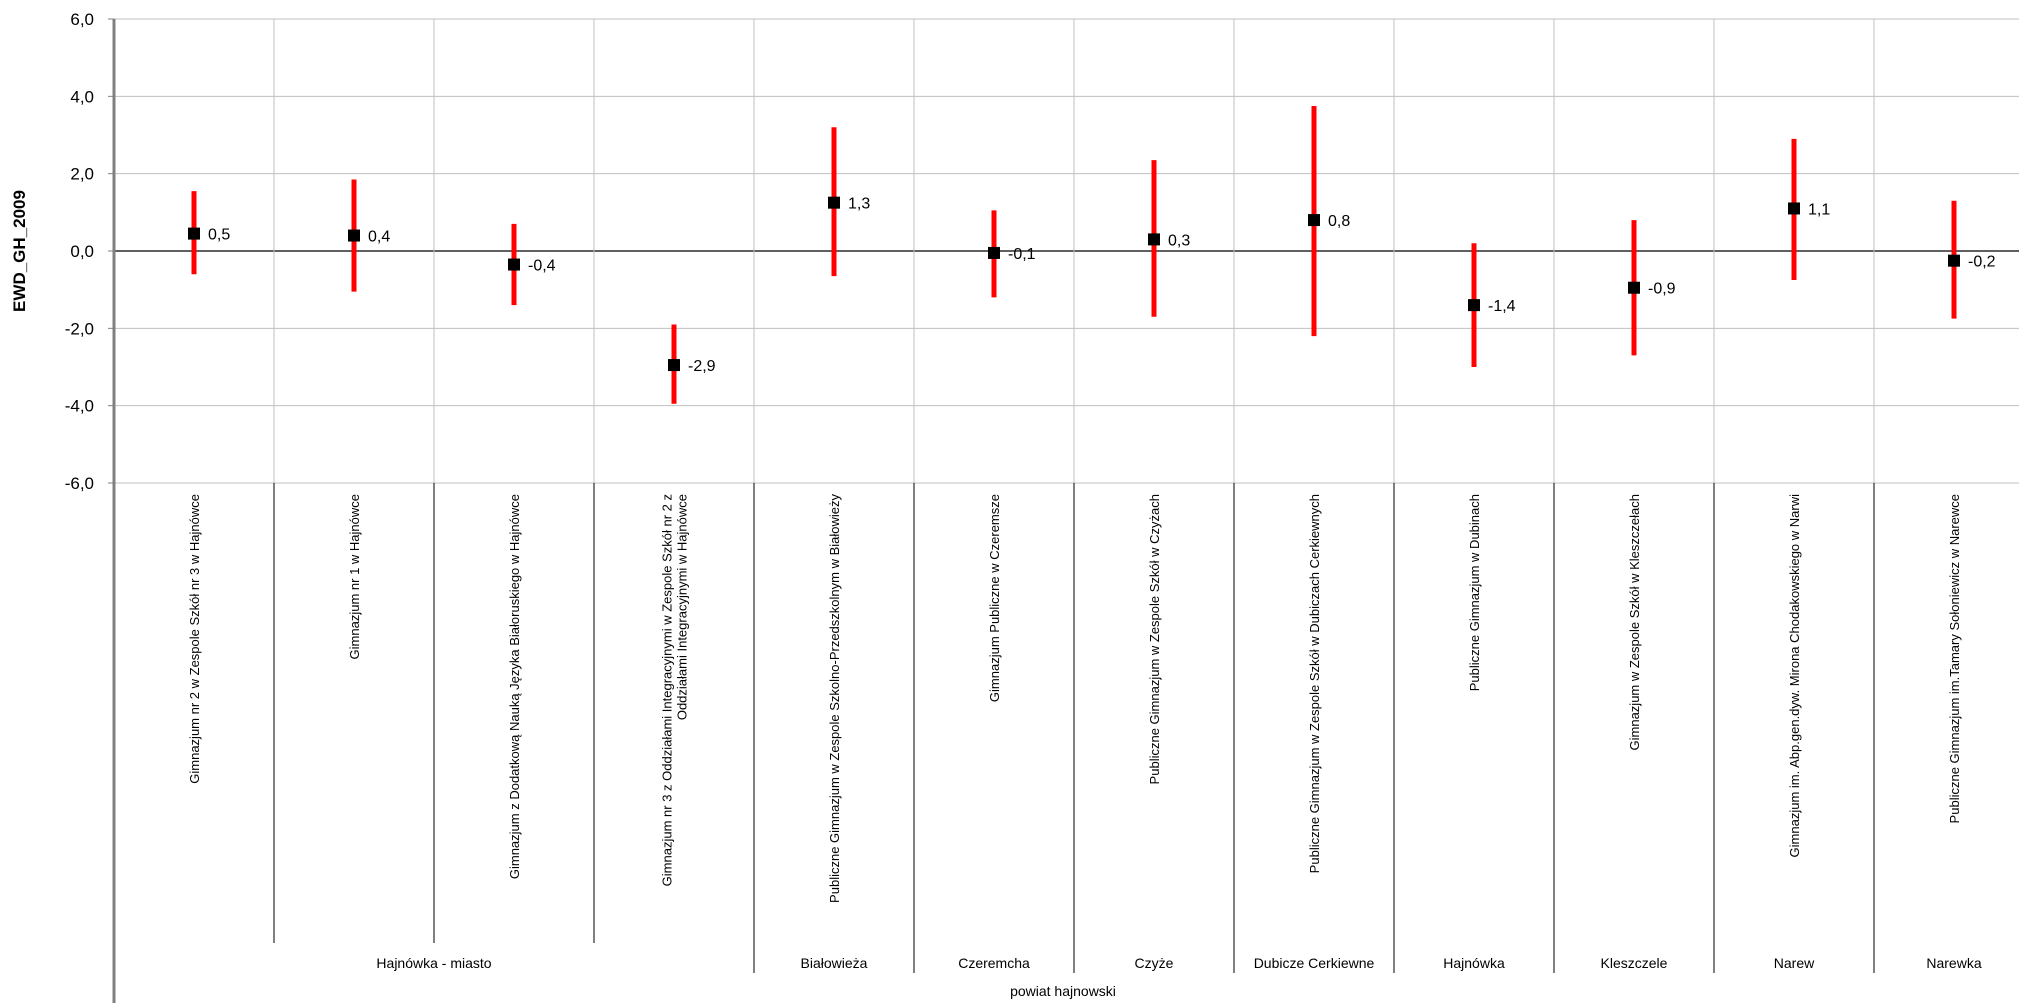 This screenshot has height=1003, width=2019. Describe the element at coordinates (19, 251) in the screenshot. I see `y-axis-title: EWD_GH_2009` at that location.